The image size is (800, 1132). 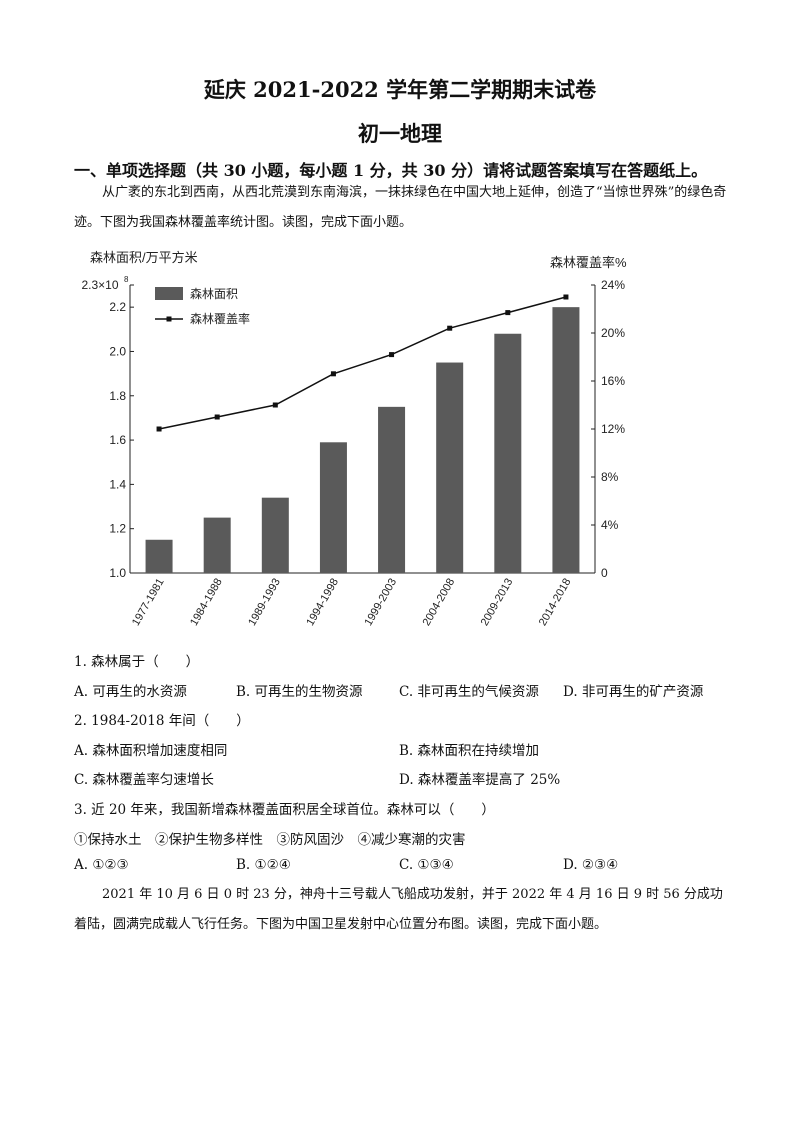 What do you see at coordinates (588, 262) in the screenshot?
I see `right-axis-title: 森林覆盖率%` at bounding box center [588, 262].